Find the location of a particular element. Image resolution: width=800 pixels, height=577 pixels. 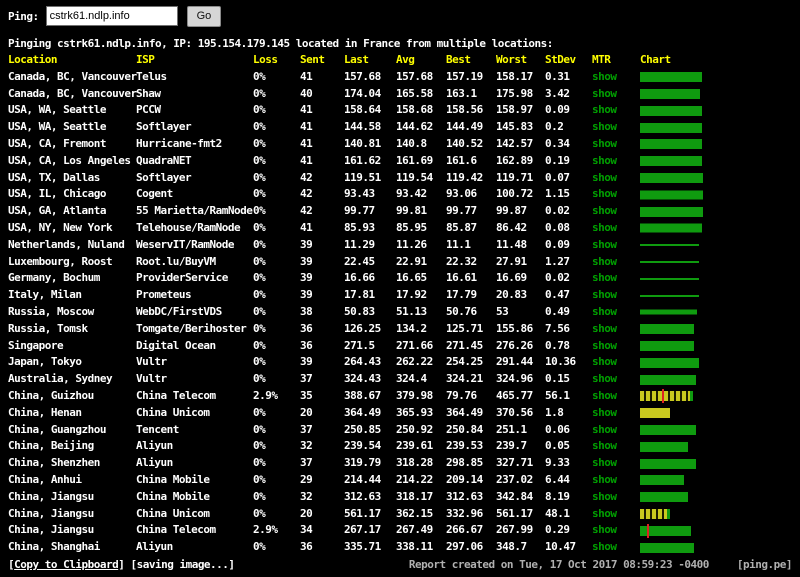

cell-avg: 51.13 is located at coordinates (411, 311).